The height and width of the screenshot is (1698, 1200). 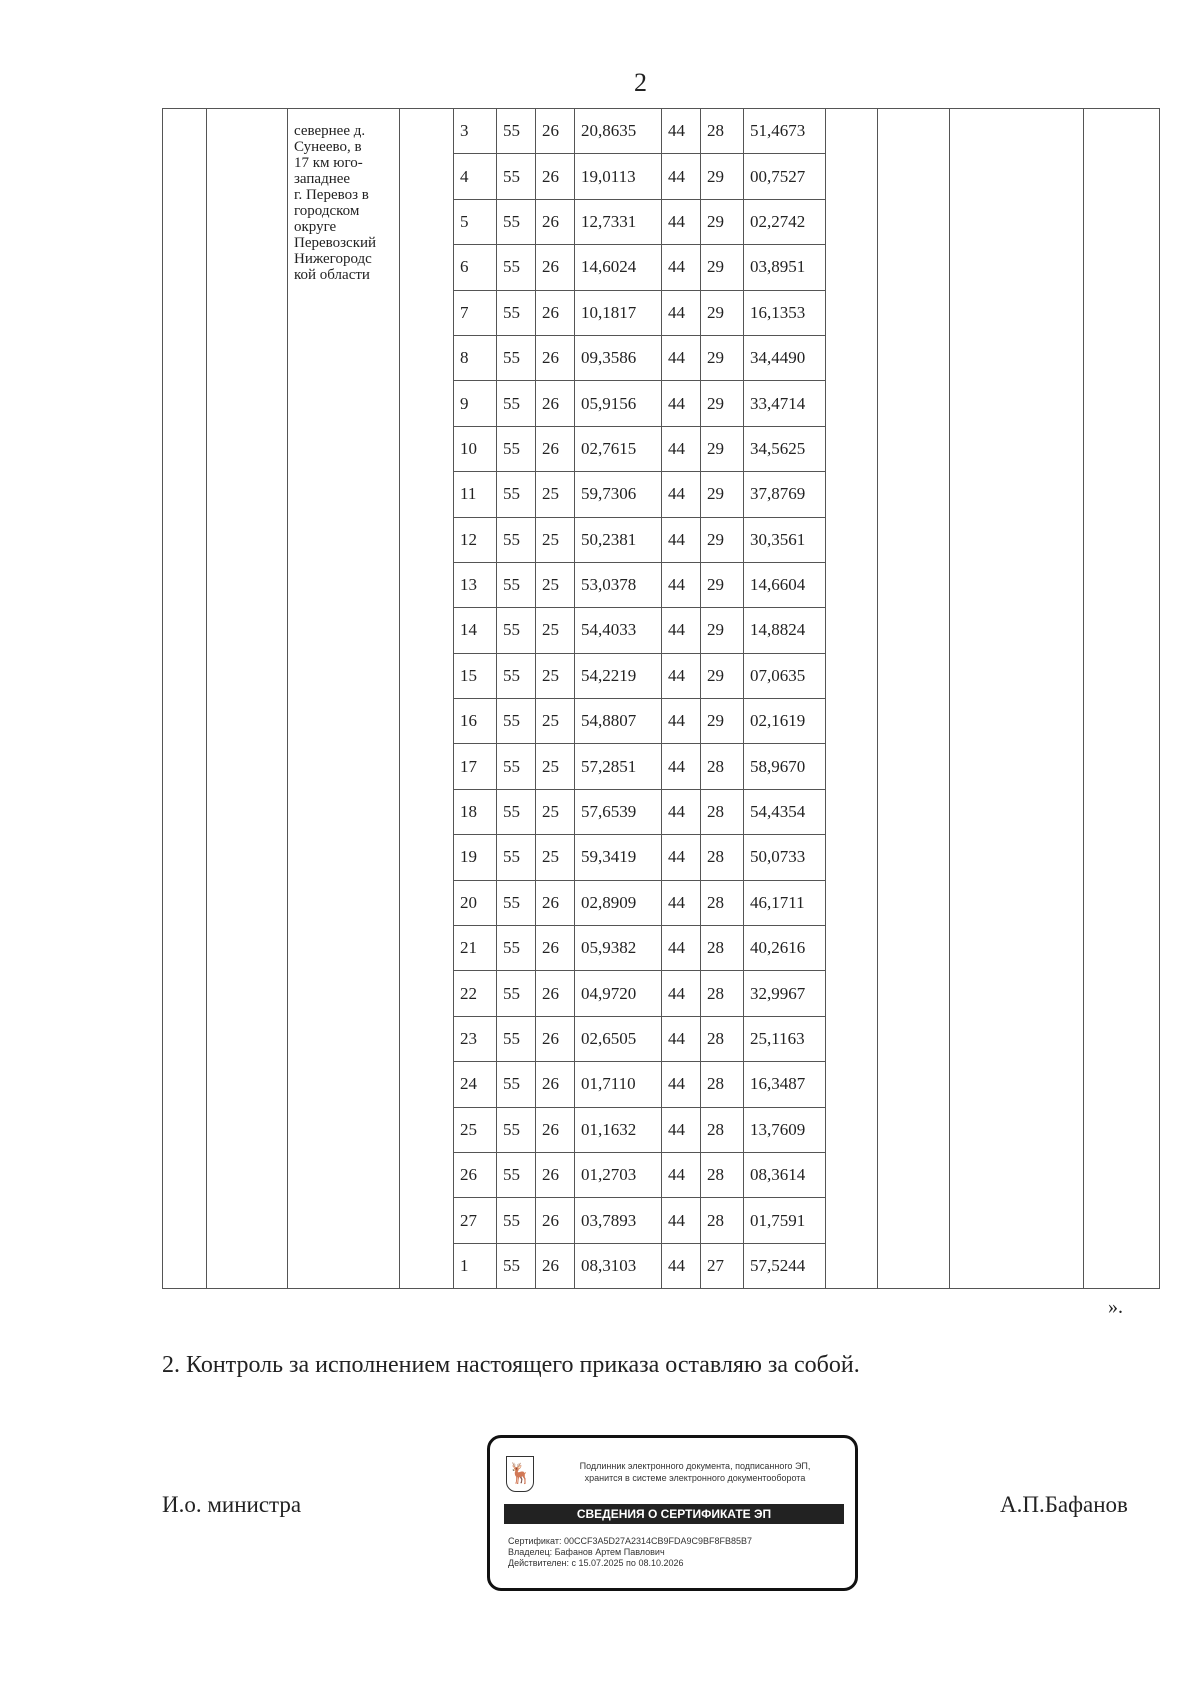 I want to click on table-cell: 6, so click(x=475, y=267).